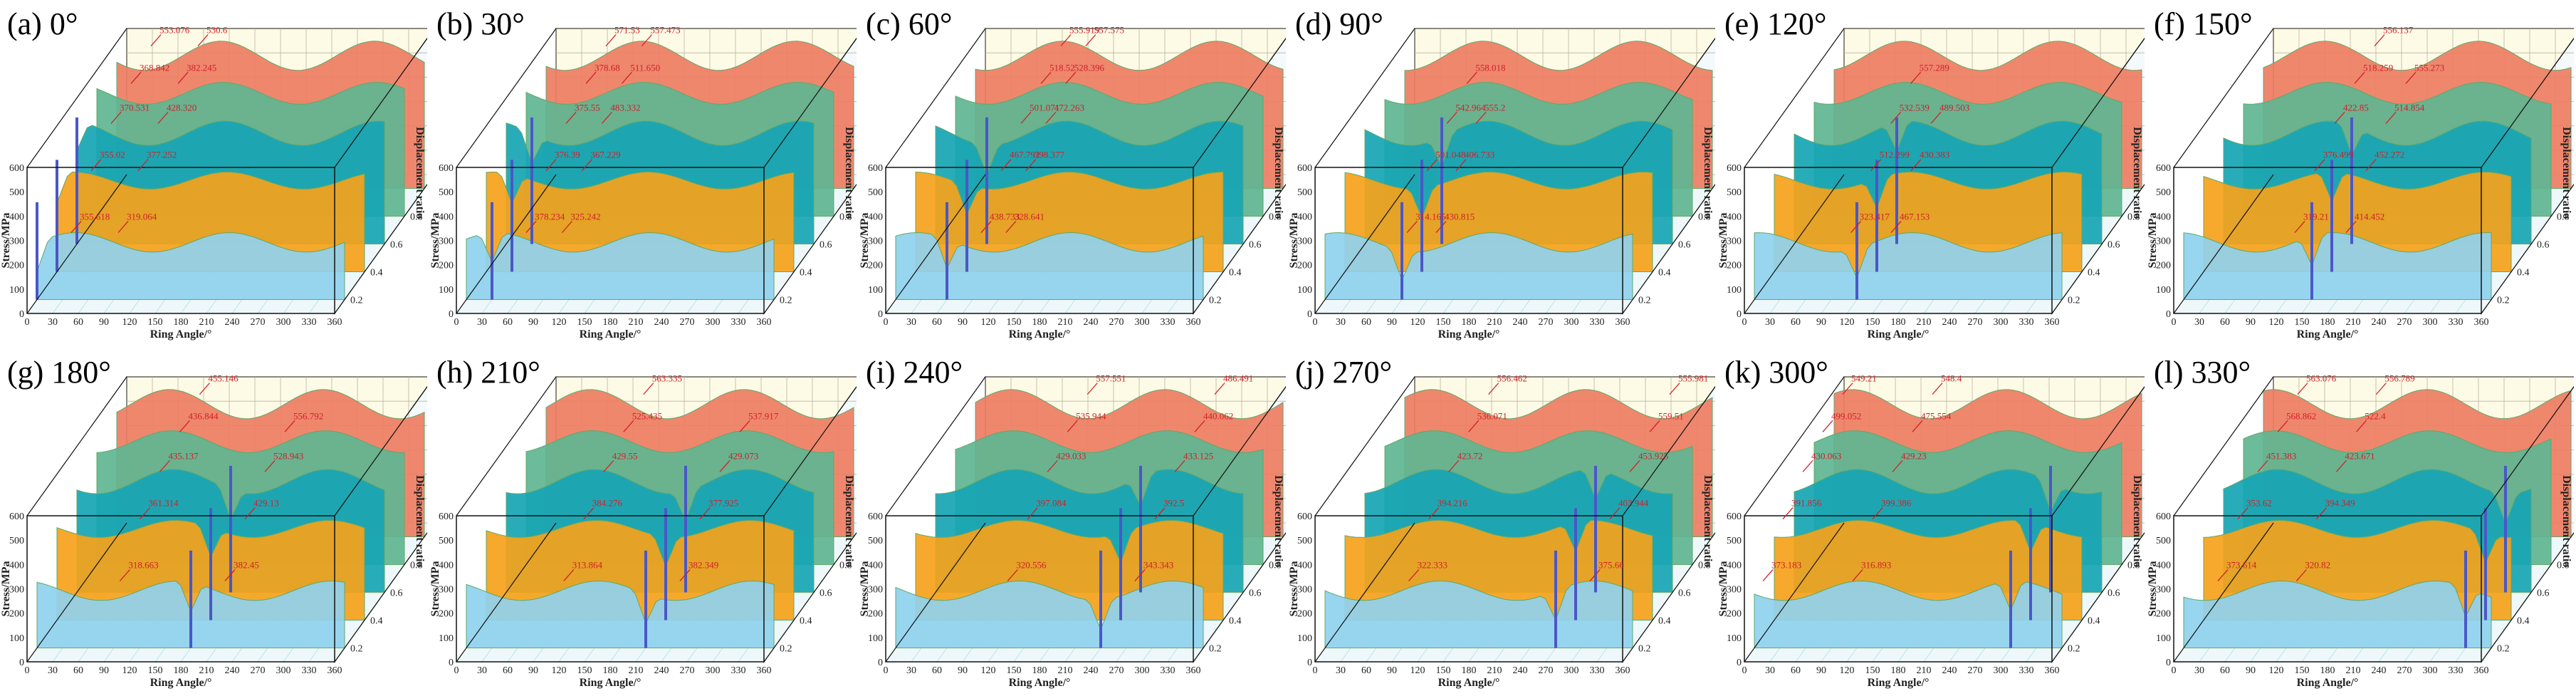 The image size is (2576, 696). I want to click on y-tick-label: 0, so click(1739, 663).